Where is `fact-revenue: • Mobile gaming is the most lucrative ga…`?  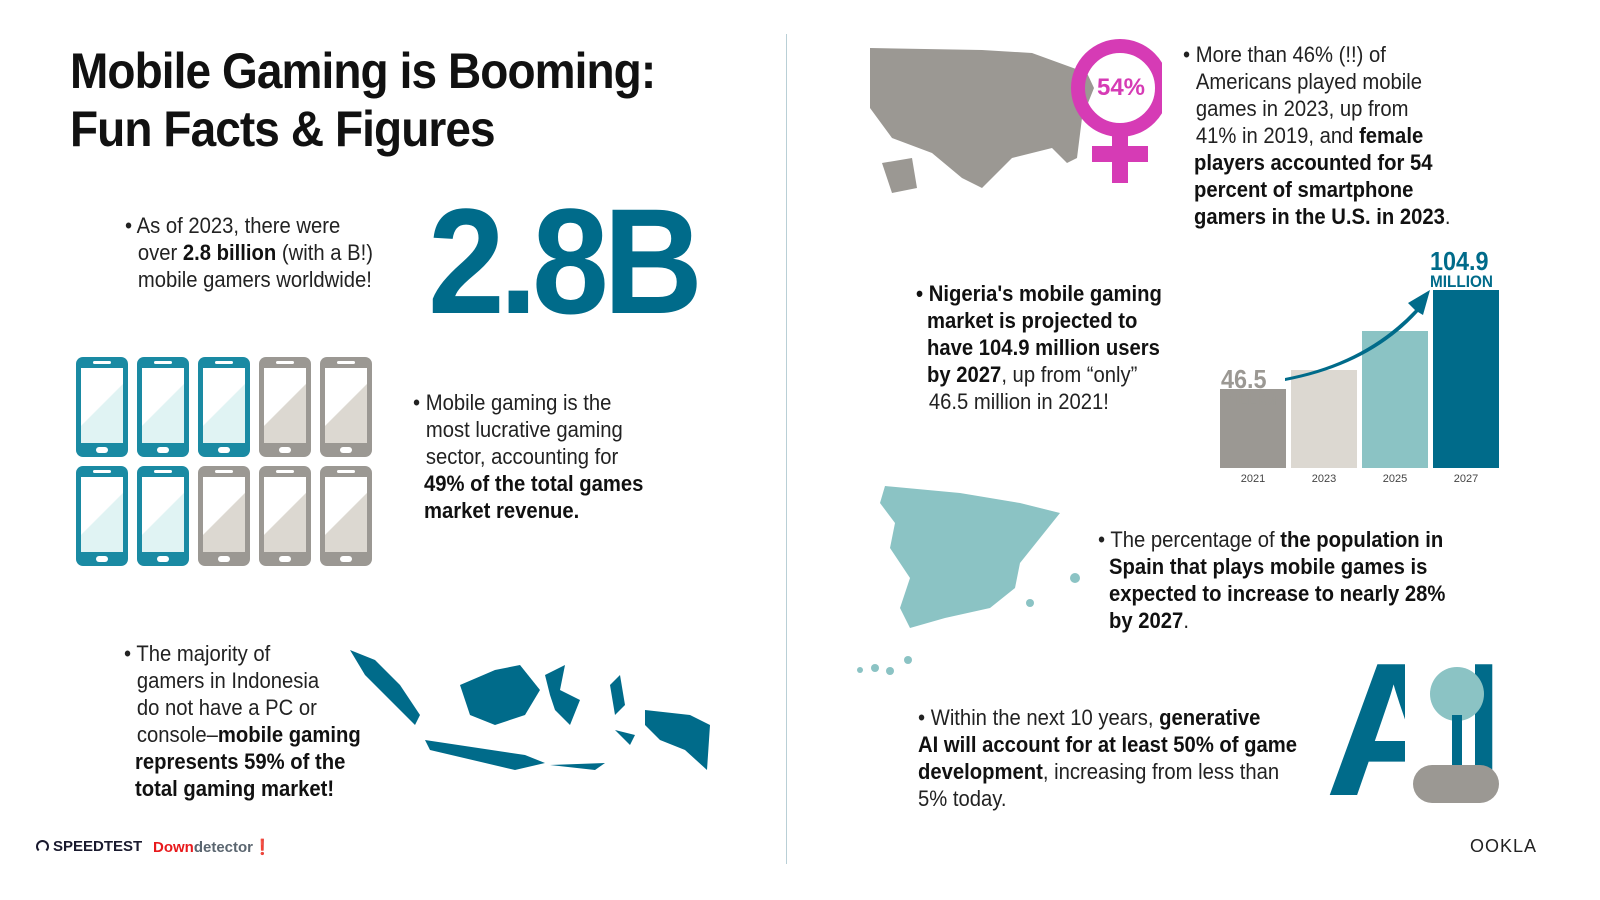 fact-revenue: • Mobile gaming is the most lucrative ga… is located at coordinates (528, 456).